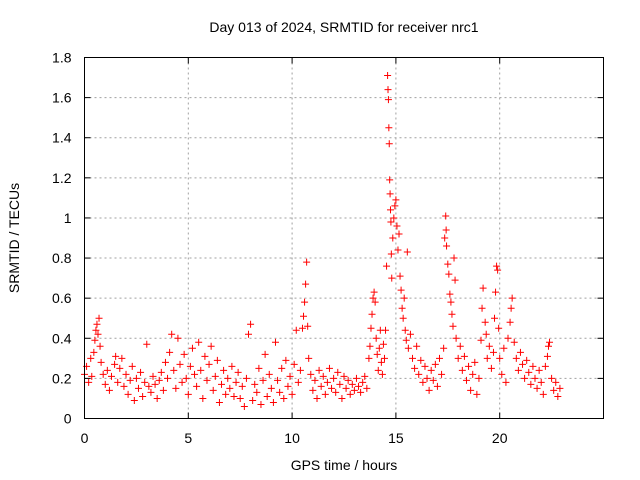 The height and width of the screenshot is (480, 640). Describe the element at coordinates (396, 438) in the screenshot. I see `x-tick-label: 15` at that location.